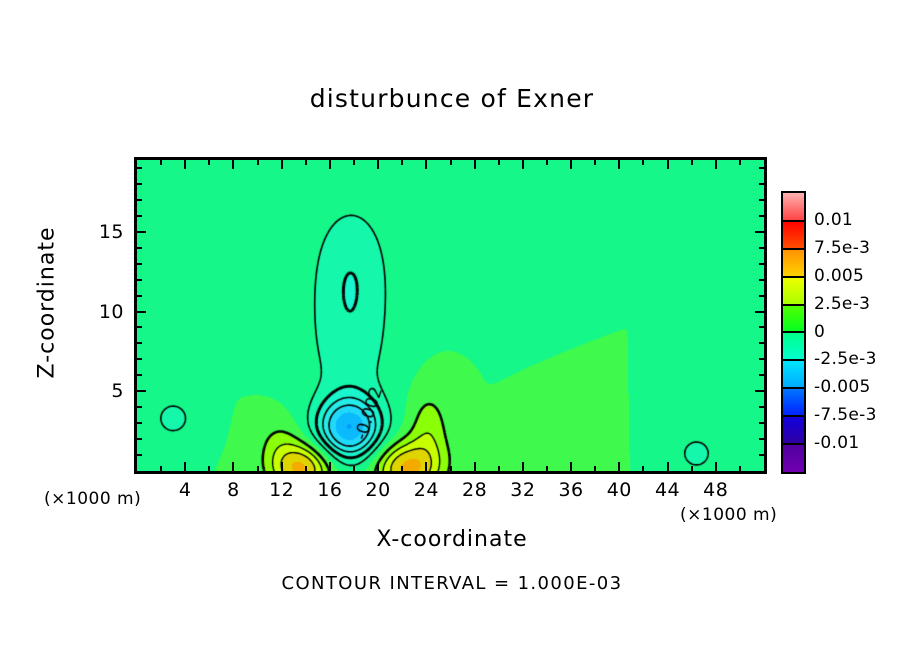  Describe the element at coordinates (475, 490) in the screenshot. I see `x-tick-label: 28` at that location.